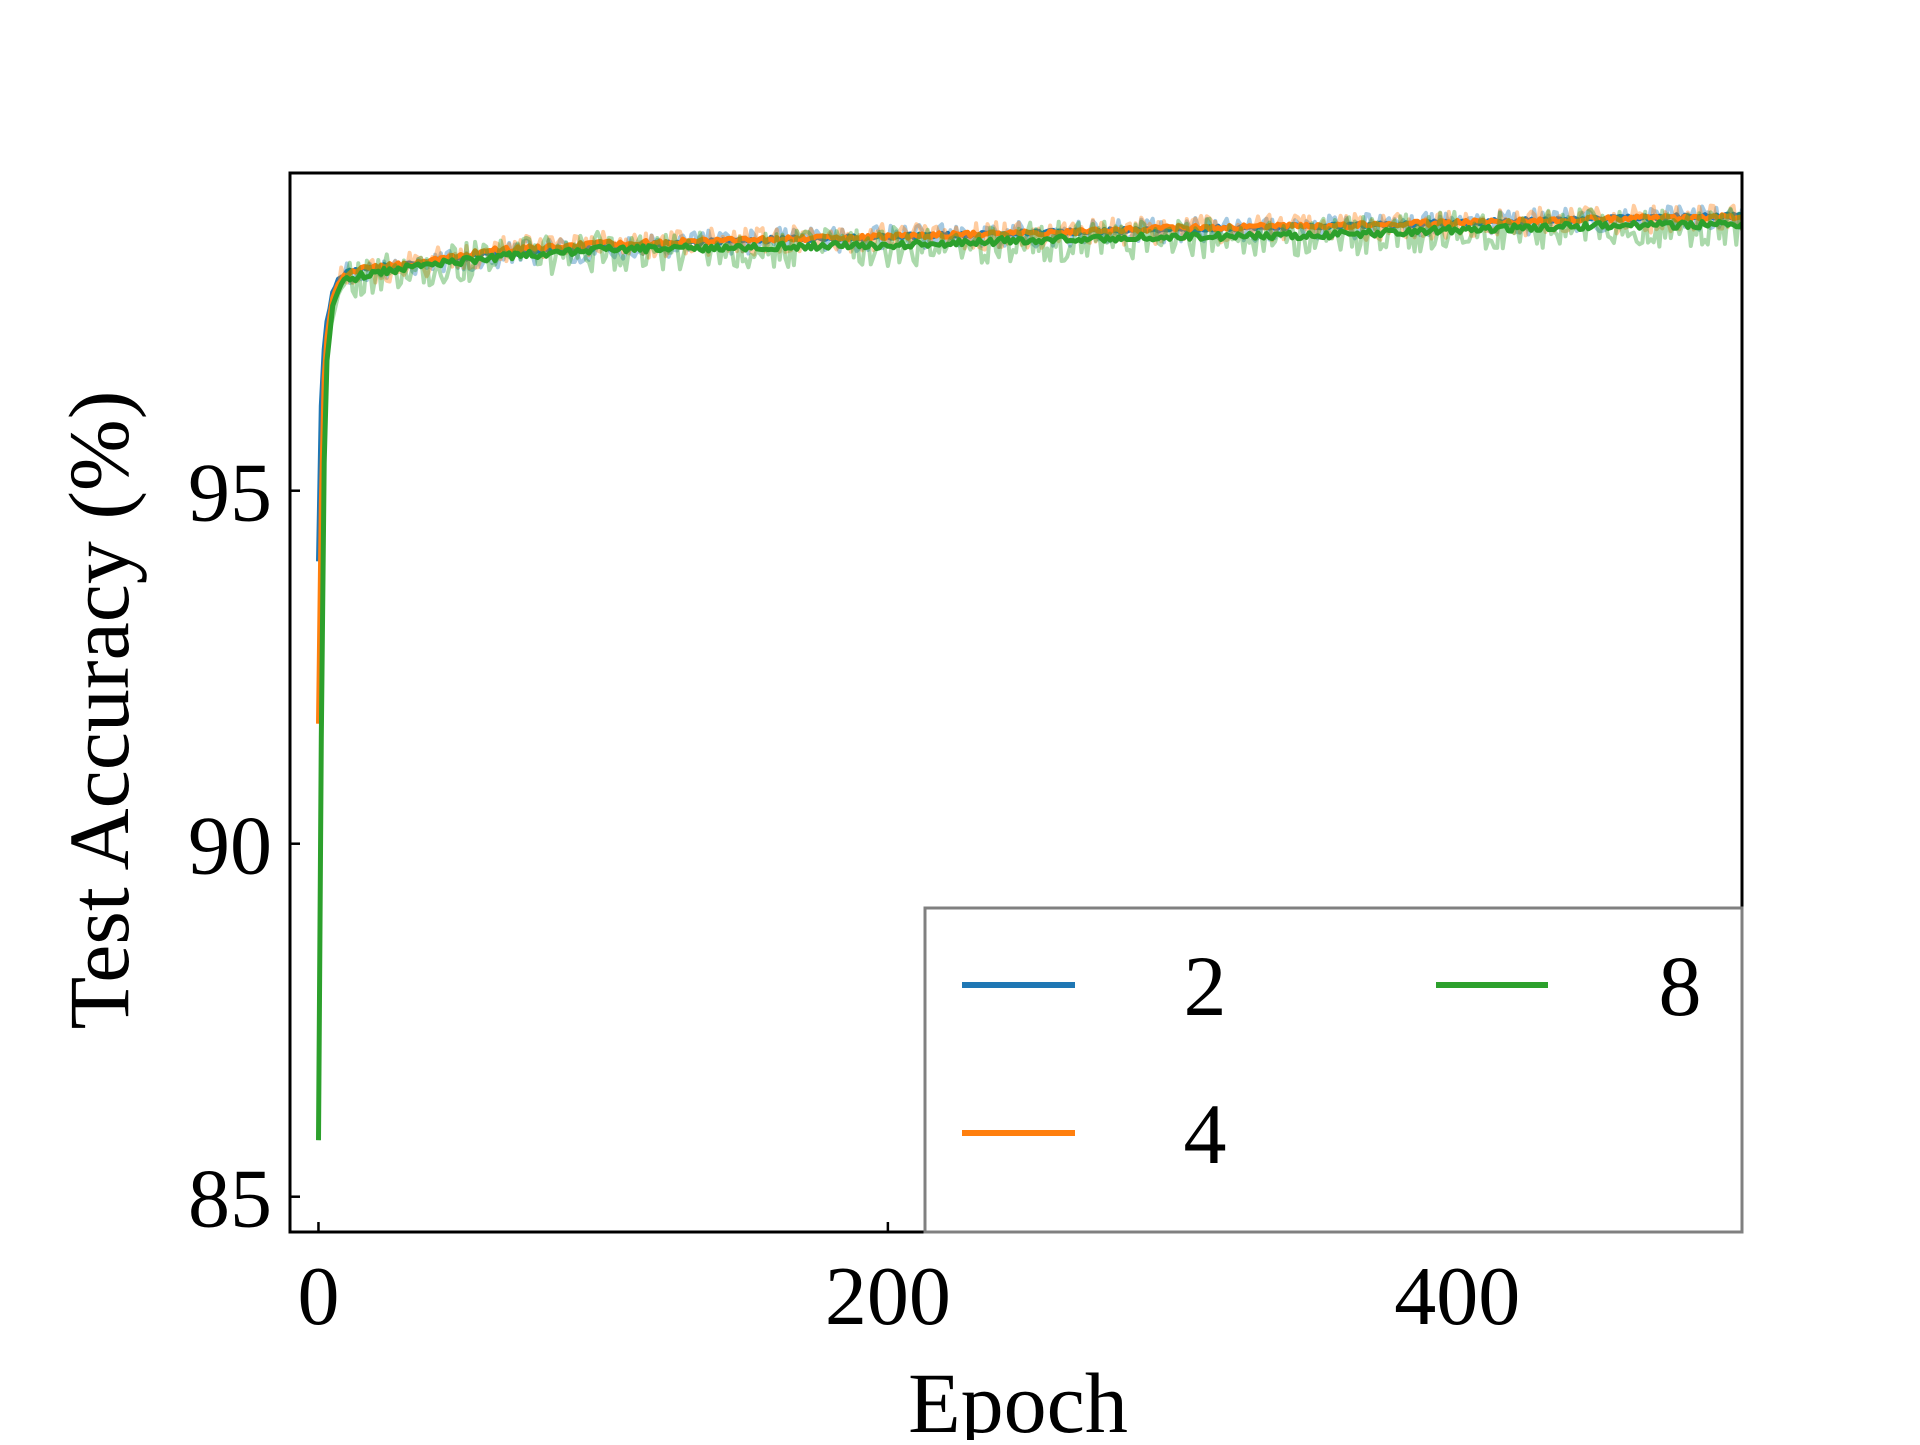  Describe the element at coordinates (230, 1199) in the screenshot. I see `y-tick-label: 85` at that location.